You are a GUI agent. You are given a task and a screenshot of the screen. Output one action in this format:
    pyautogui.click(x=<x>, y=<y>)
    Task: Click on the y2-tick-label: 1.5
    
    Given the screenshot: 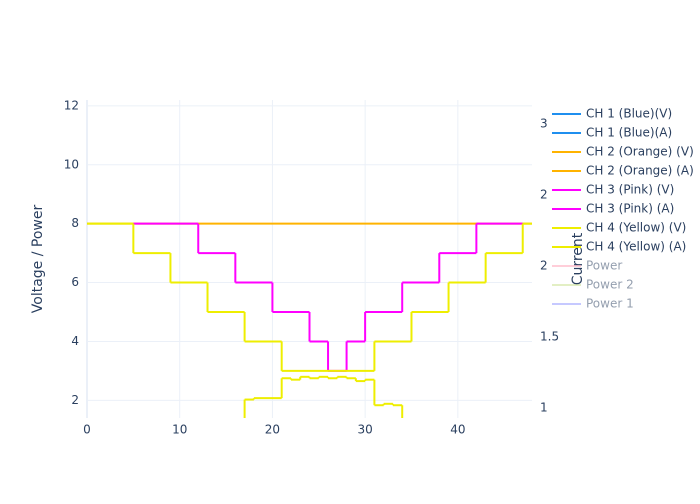 What is the action you would take?
    pyautogui.click(x=549, y=337)
    